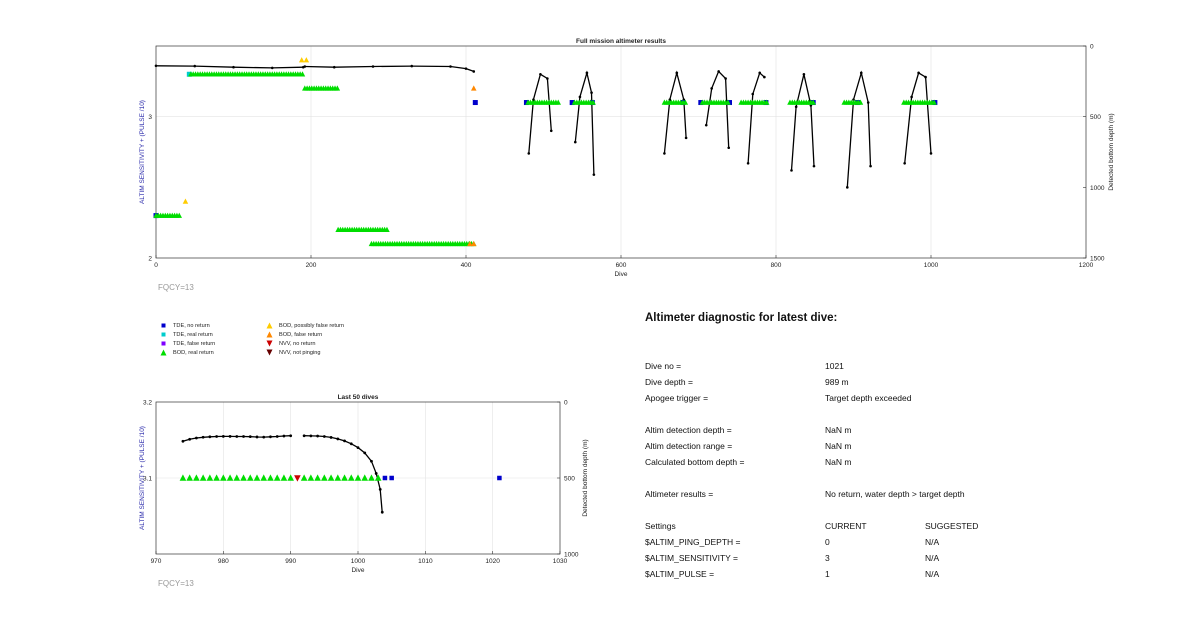  What do you see at coordinates (176, 287) in the screenshot?
I see `full-fqcy-note: FQCY=13` at bounding box center [176, 287].